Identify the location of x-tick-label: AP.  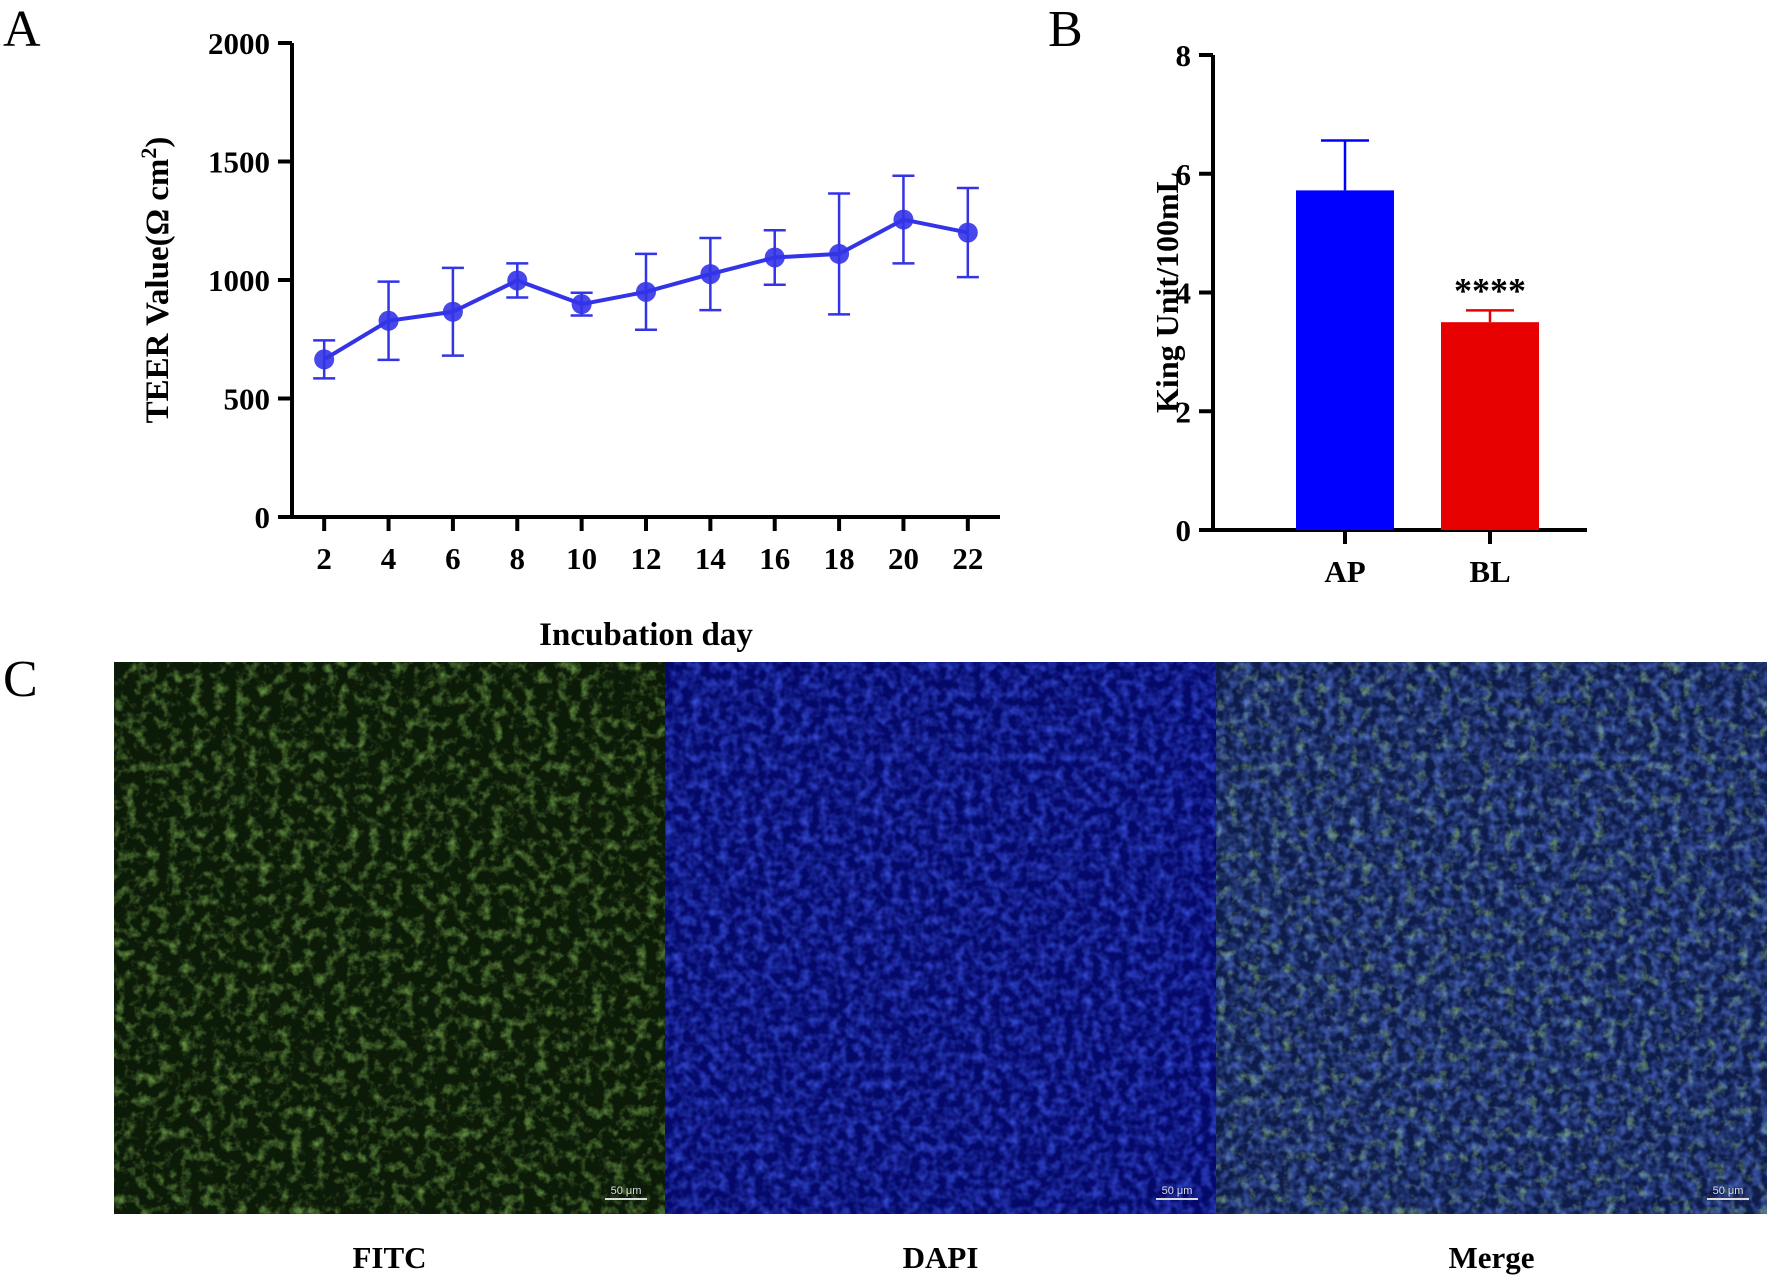
(1344, 571).